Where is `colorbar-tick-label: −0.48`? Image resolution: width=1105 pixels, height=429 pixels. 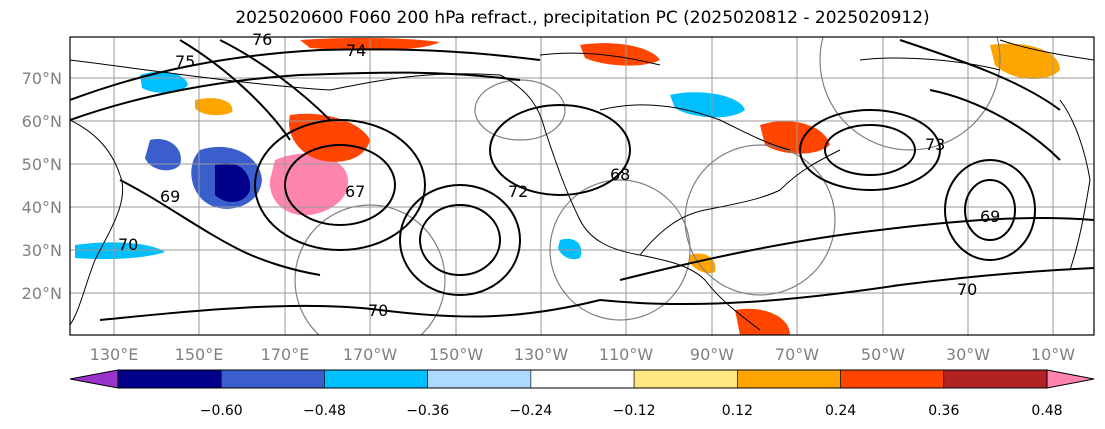 colorbar-tick-label: −0.48 is located at coordinates (324, 411).